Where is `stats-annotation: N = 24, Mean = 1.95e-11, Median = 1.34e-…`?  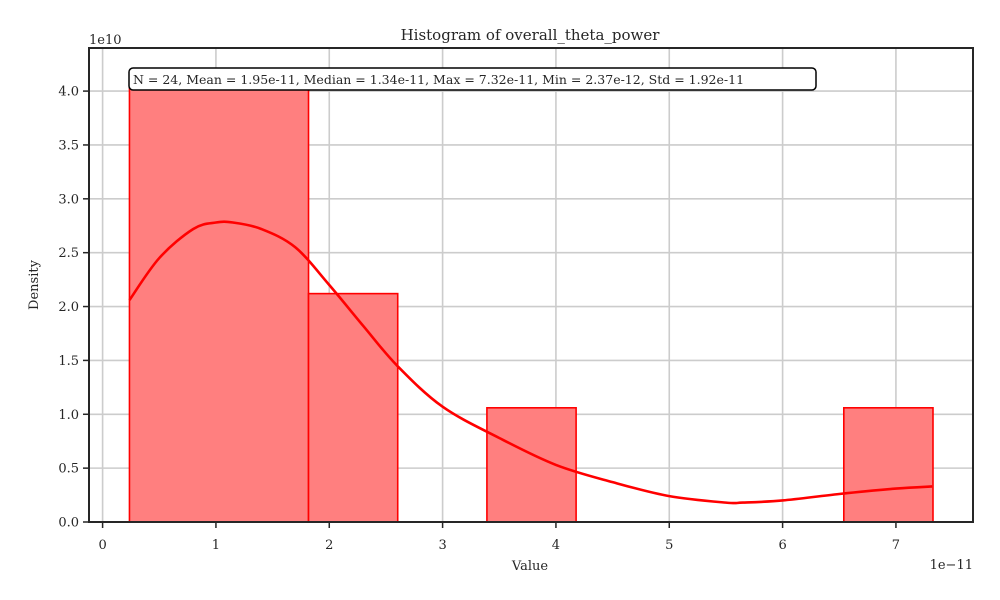 stats-annotation: N = 24, Mean = 1.95e-11, Median = 1.34e-… is located at coordinates (472, 79).